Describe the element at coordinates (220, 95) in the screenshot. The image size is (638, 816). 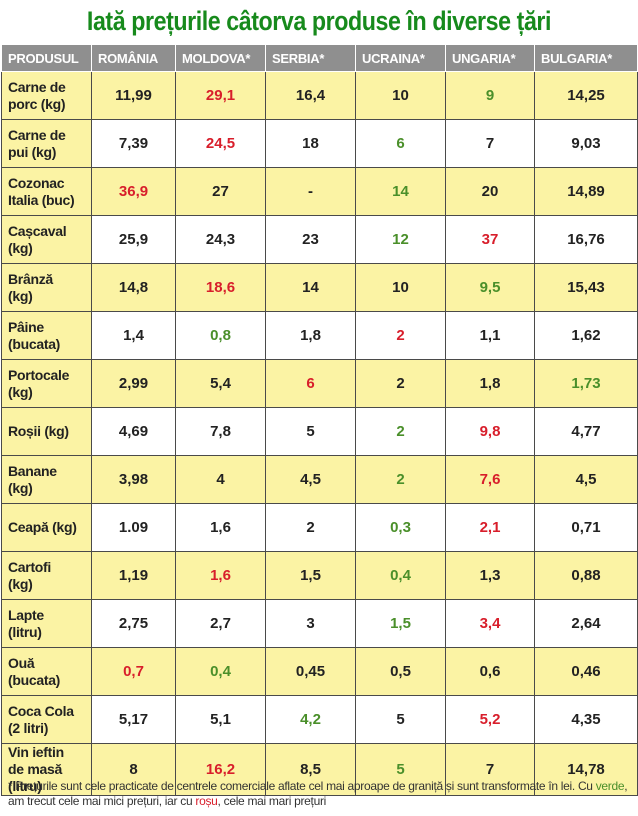
I see `price-cell: 29,1` at that location.